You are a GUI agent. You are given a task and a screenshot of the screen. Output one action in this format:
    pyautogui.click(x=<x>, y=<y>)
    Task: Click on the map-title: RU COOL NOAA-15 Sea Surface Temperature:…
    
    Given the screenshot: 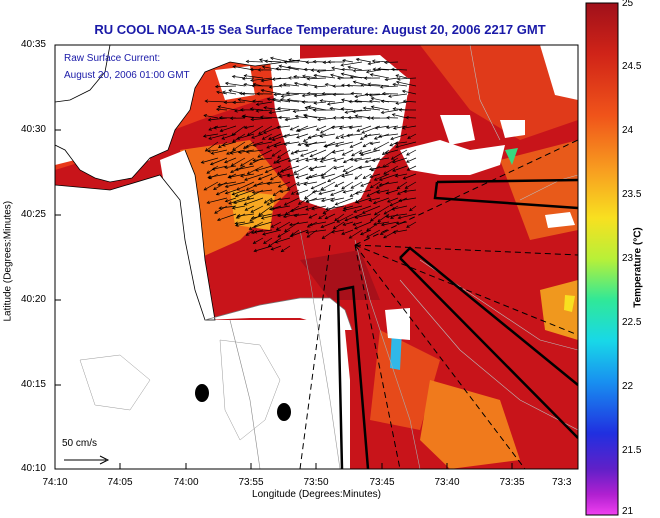 What is the action you would take?
    pyautogui.click(x=320, y=29)
    